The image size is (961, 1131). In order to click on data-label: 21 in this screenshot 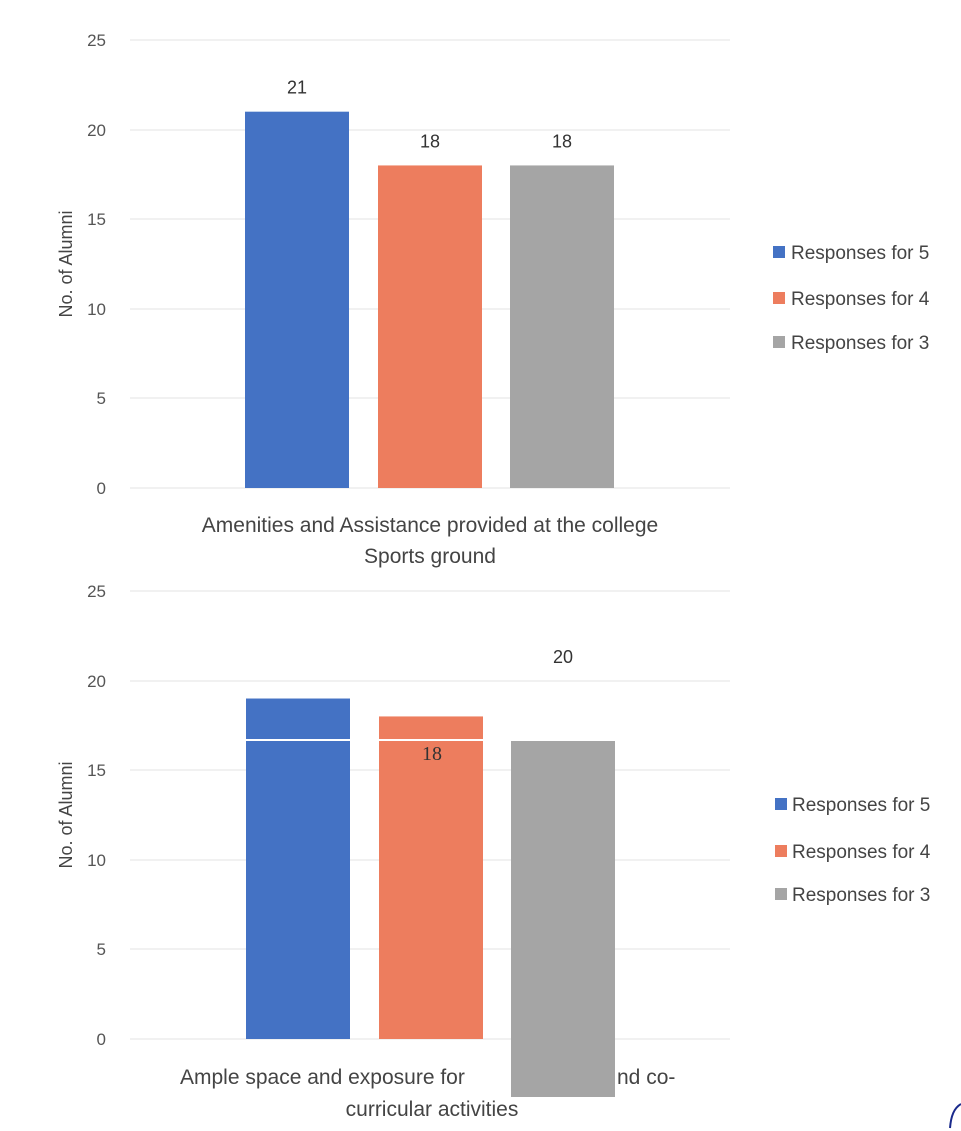, I will do `click(297, 88)`.